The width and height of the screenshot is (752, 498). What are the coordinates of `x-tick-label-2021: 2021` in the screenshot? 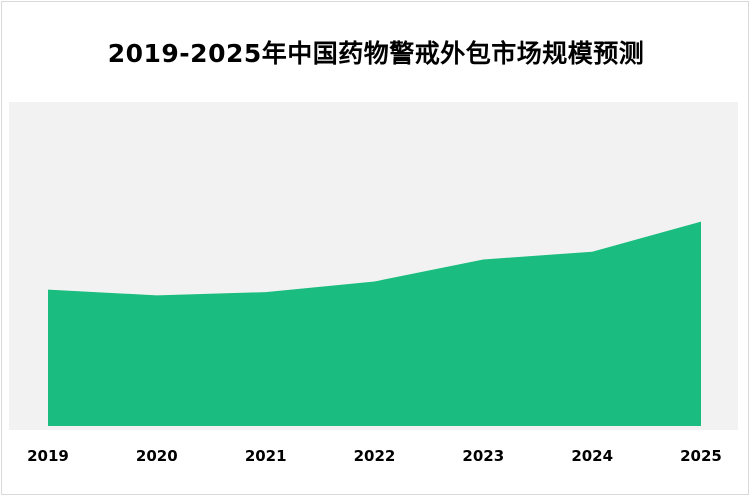 It's located at (266, 456).